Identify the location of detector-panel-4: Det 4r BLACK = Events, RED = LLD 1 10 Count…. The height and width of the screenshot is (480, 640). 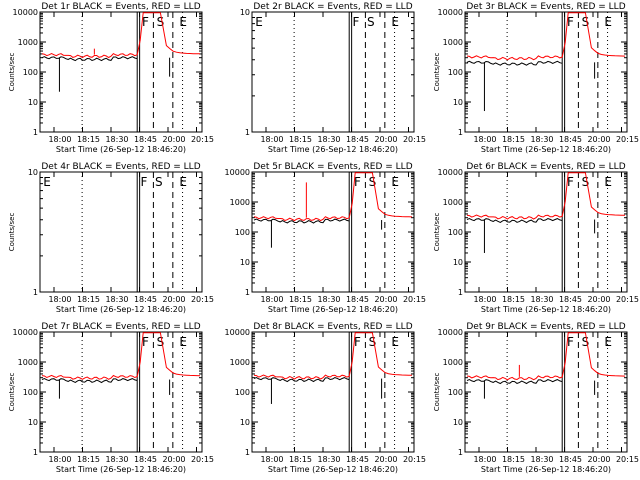
(111, 238).